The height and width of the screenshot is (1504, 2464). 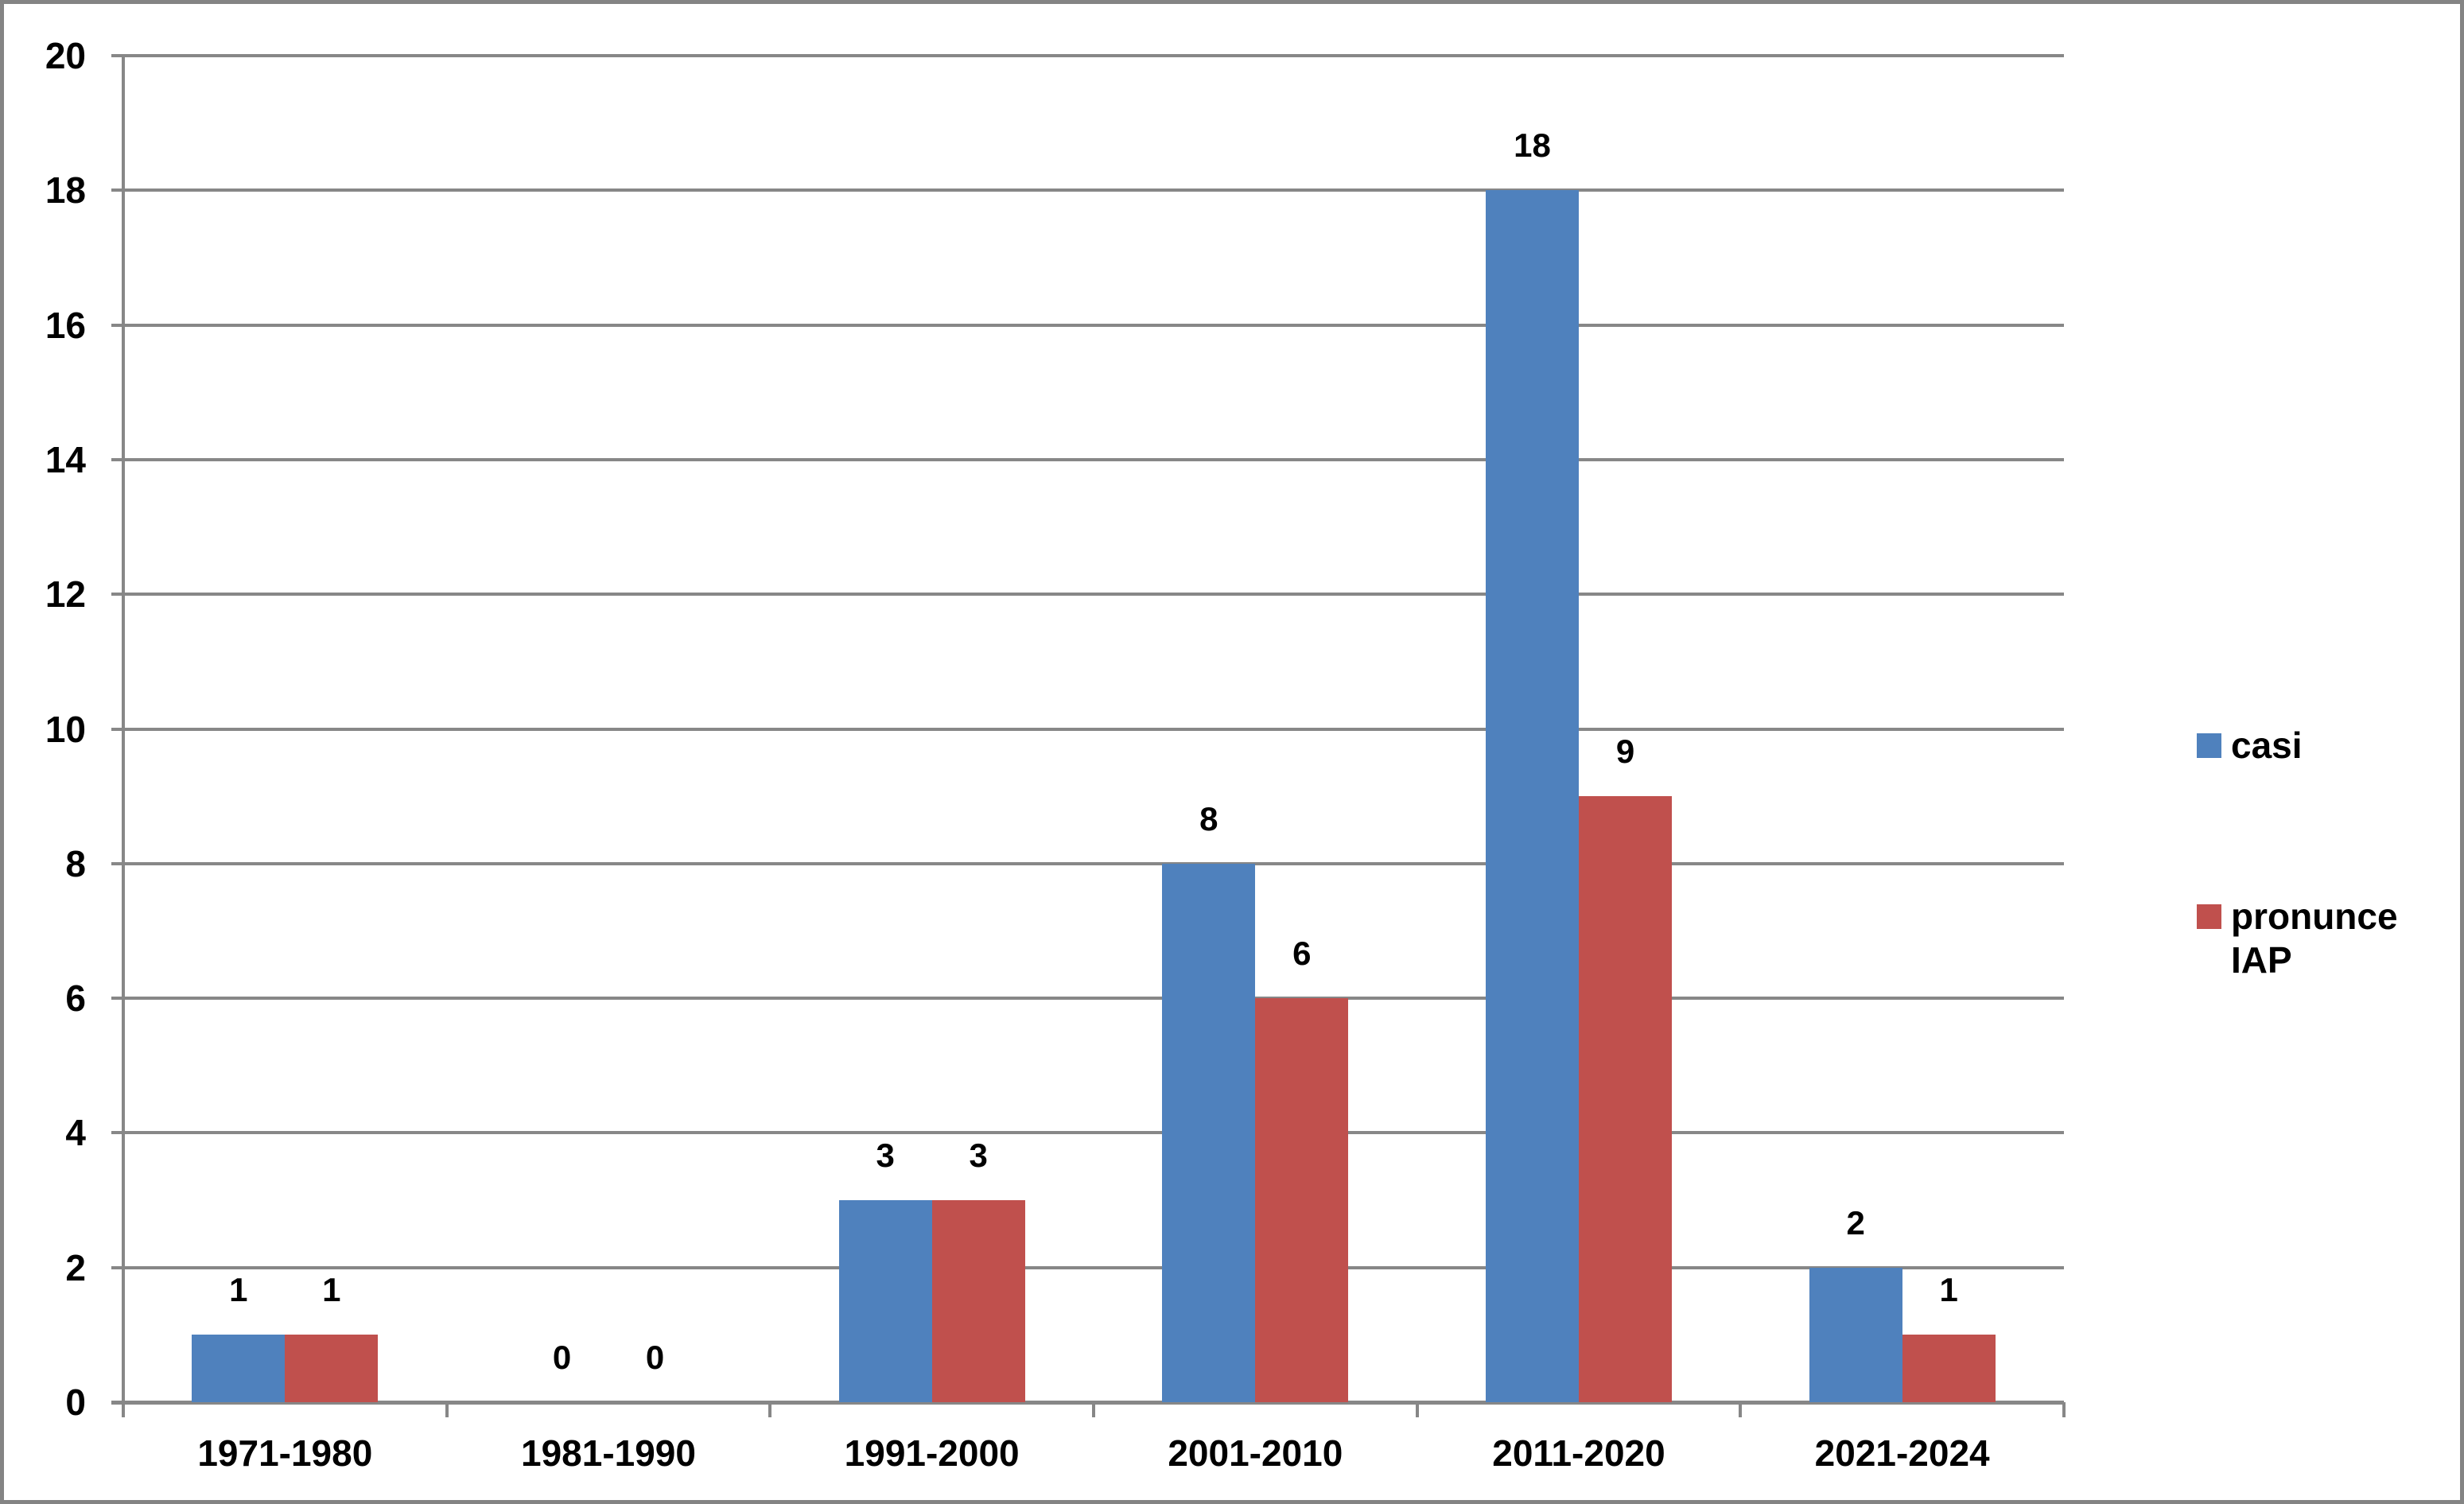 What do you see at coordinates (885, 1301) in the screenshot?
I see `bar-casi-1991-2000` at bounding box center [885, 1301].